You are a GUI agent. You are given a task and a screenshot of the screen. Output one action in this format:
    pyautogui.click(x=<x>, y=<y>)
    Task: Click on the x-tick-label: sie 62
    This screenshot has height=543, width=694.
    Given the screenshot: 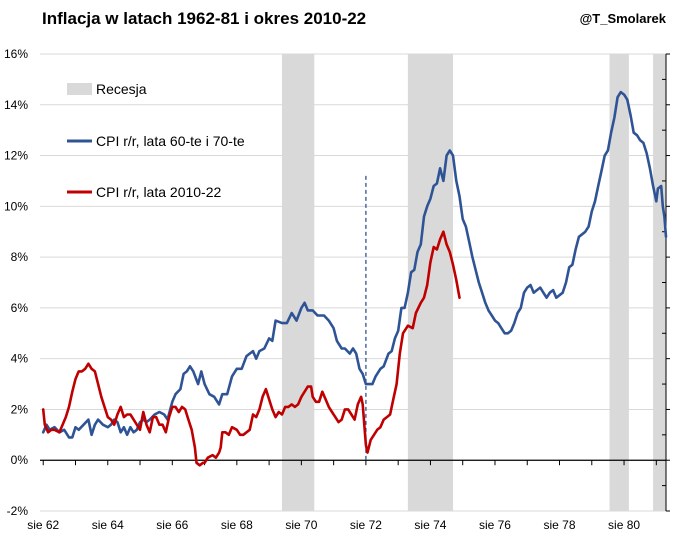 What is the action you would take?
    pyautogui.click(x=43, y=525)
    